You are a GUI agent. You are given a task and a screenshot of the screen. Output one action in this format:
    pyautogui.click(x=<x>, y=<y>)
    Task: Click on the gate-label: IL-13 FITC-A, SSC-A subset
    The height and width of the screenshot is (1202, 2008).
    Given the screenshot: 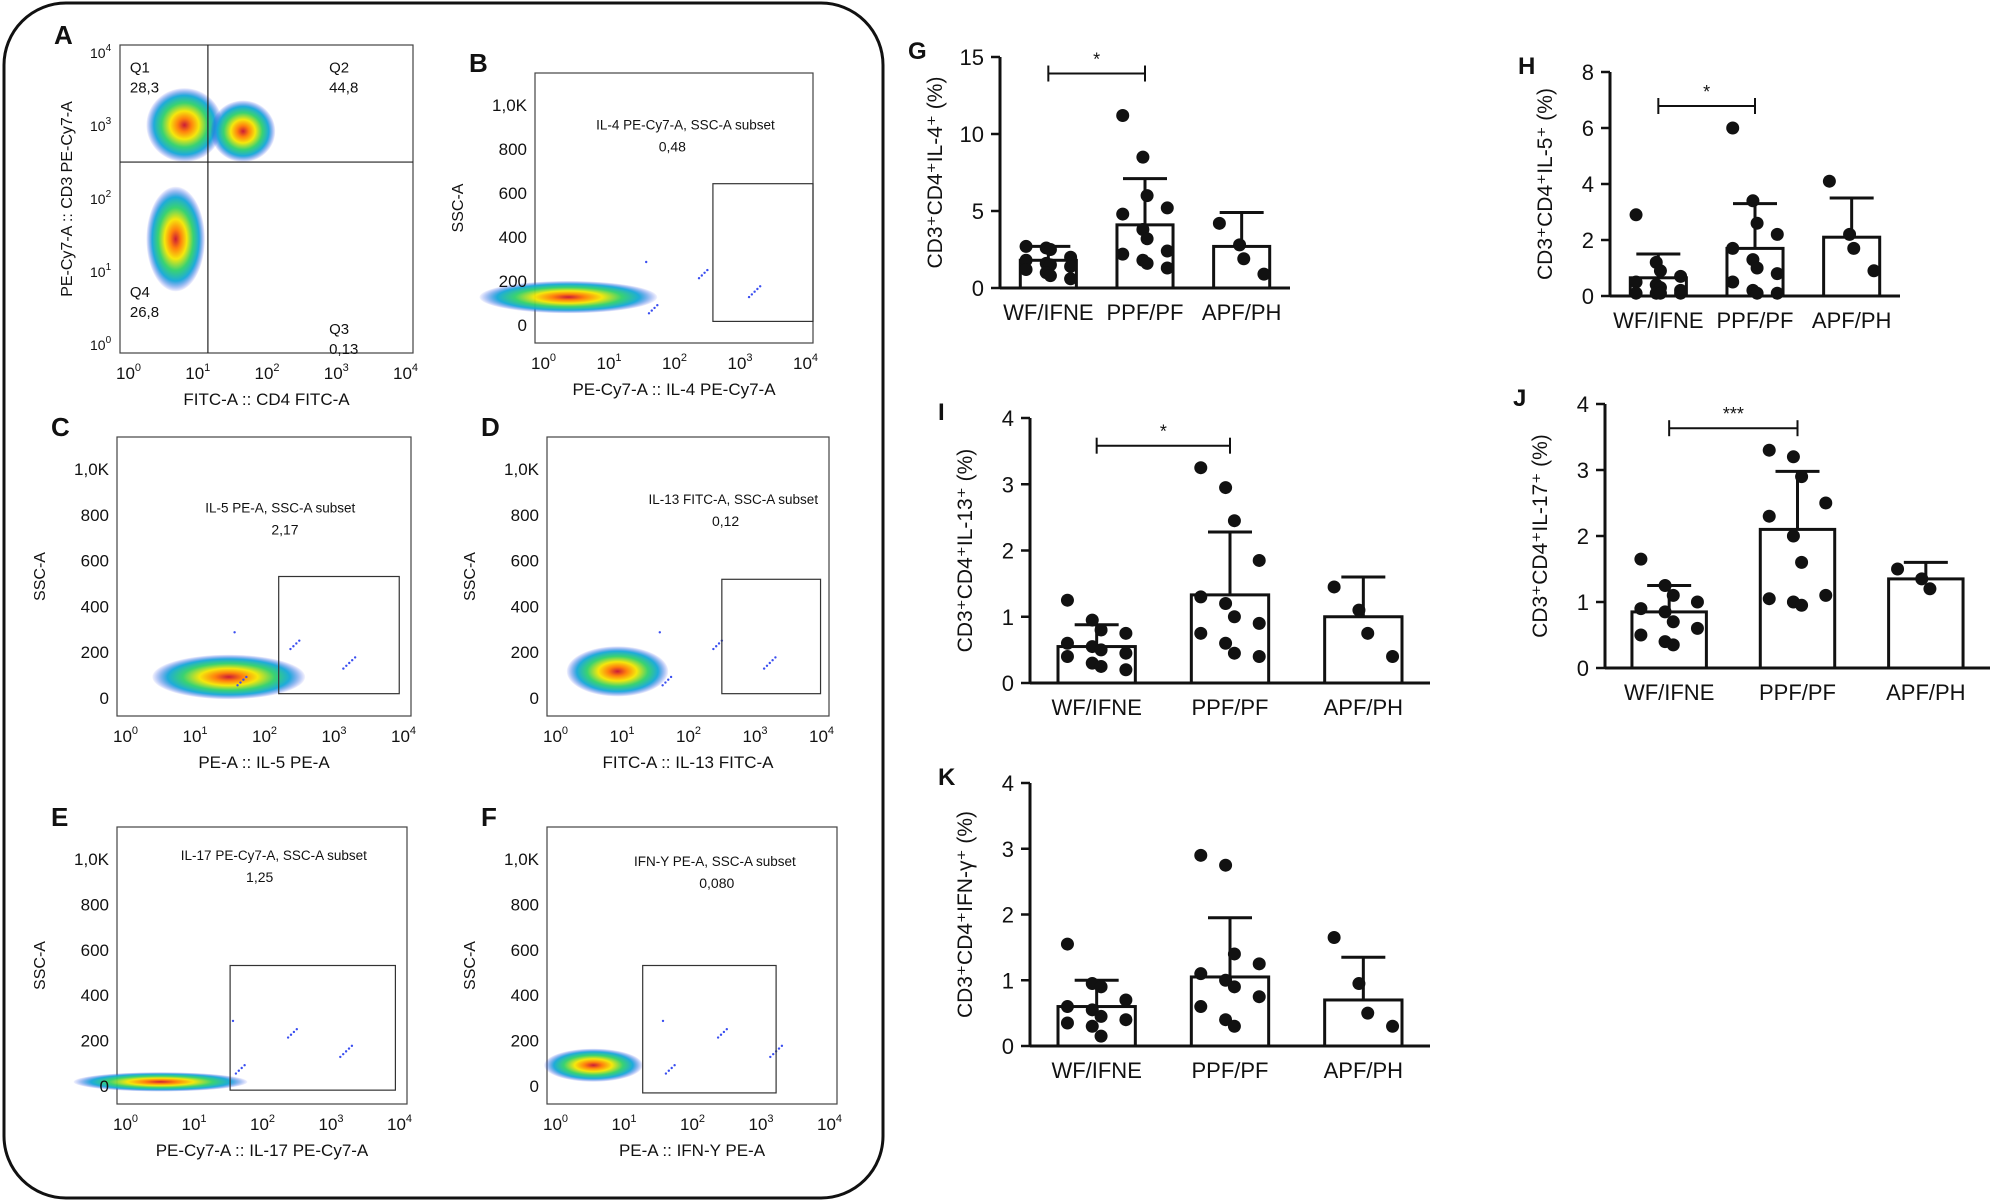 What is the action you would take?
    pyautogui.click(x=734, y=499)
    